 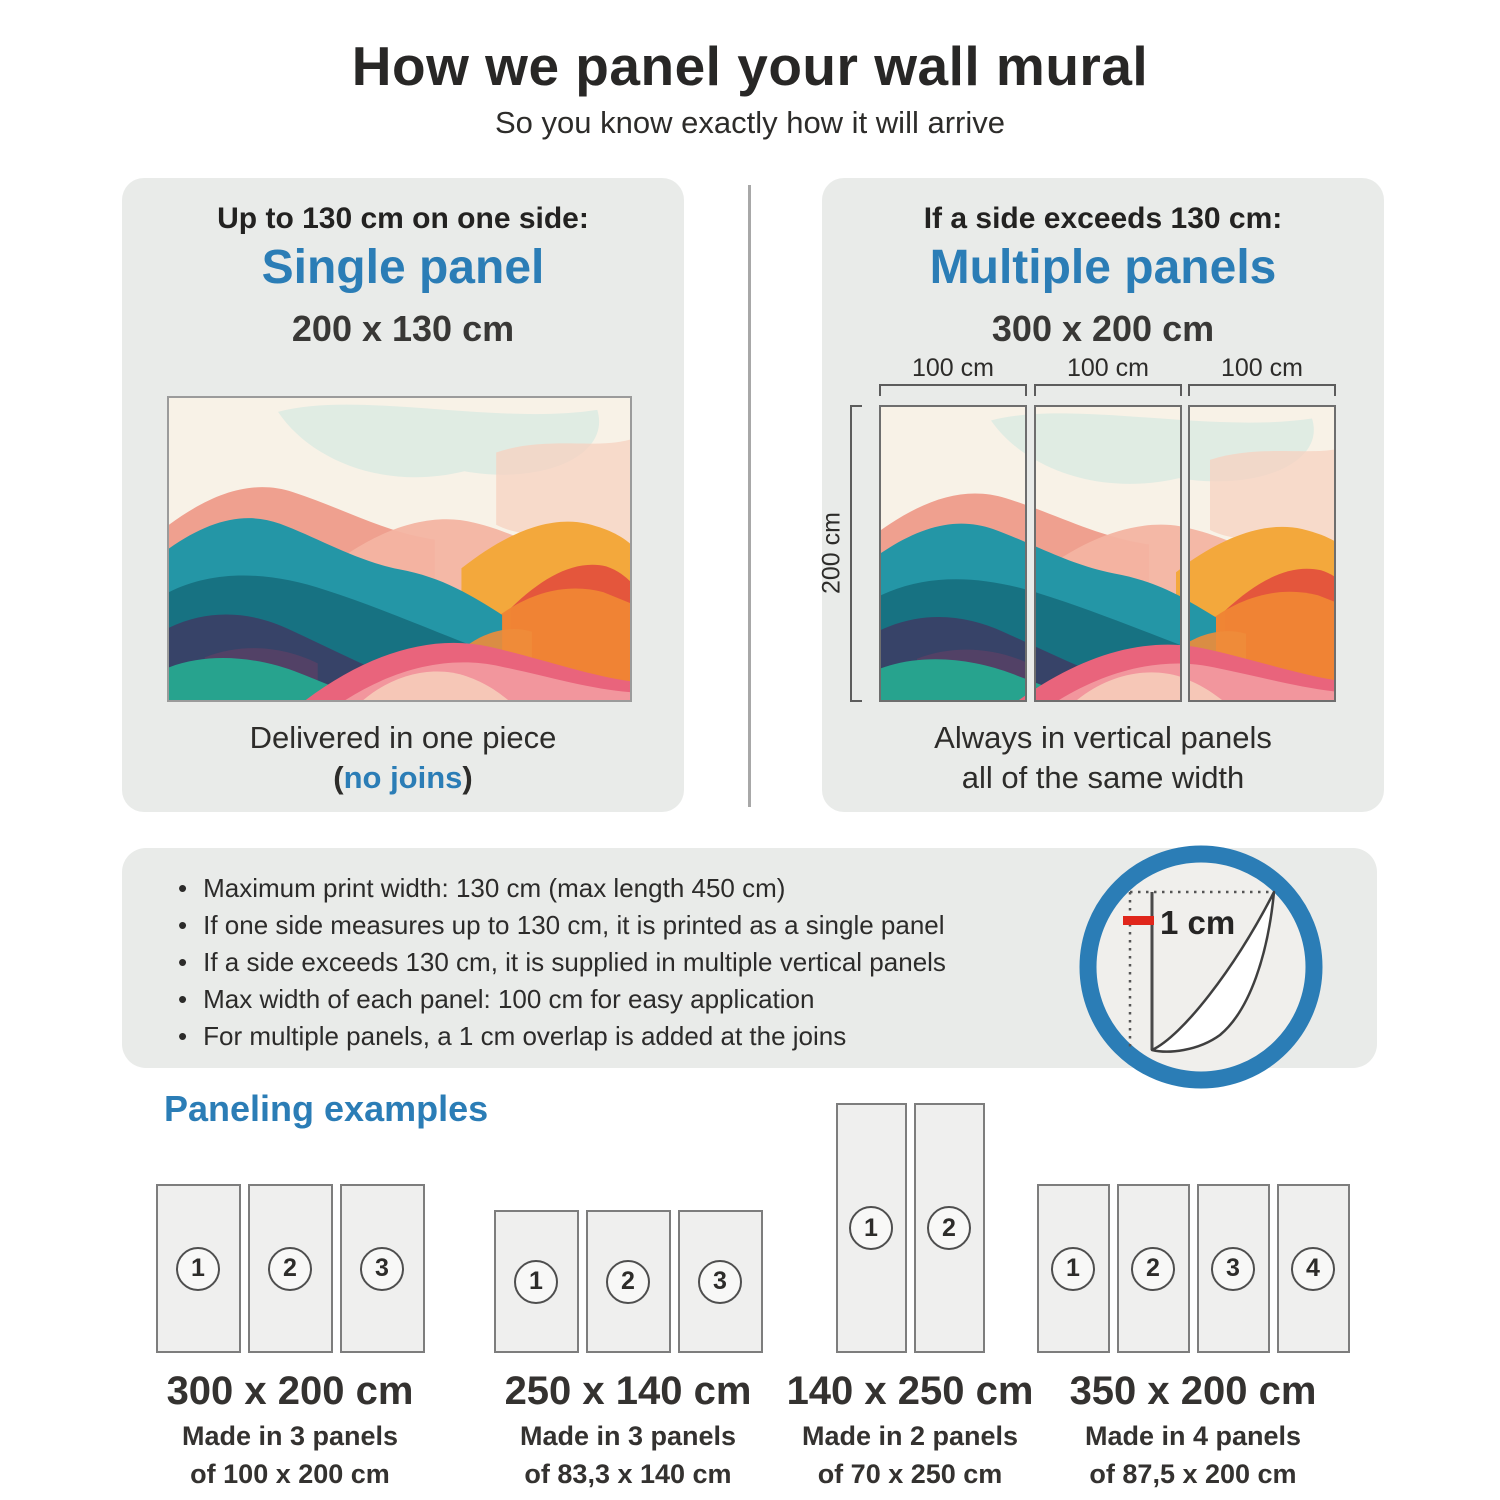 I want to click on single-size: 200 x 130 cm, so click(x=403, y=328).